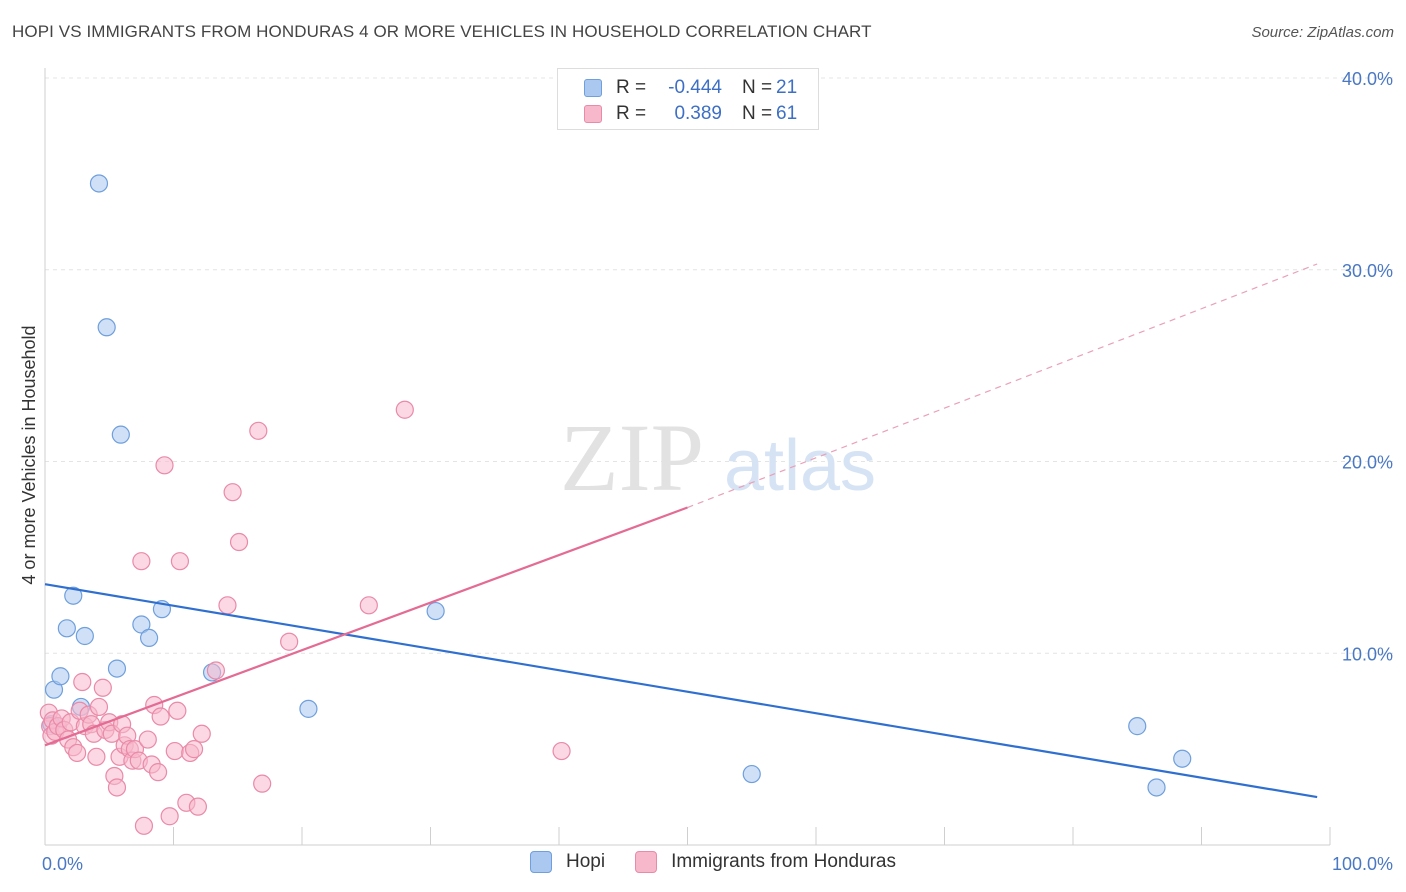 This screenshot has height=892, width=1406. Describe the element at coordinates (787, 113) in the screenshot. I see `n-value-honduras: 61` at that location.